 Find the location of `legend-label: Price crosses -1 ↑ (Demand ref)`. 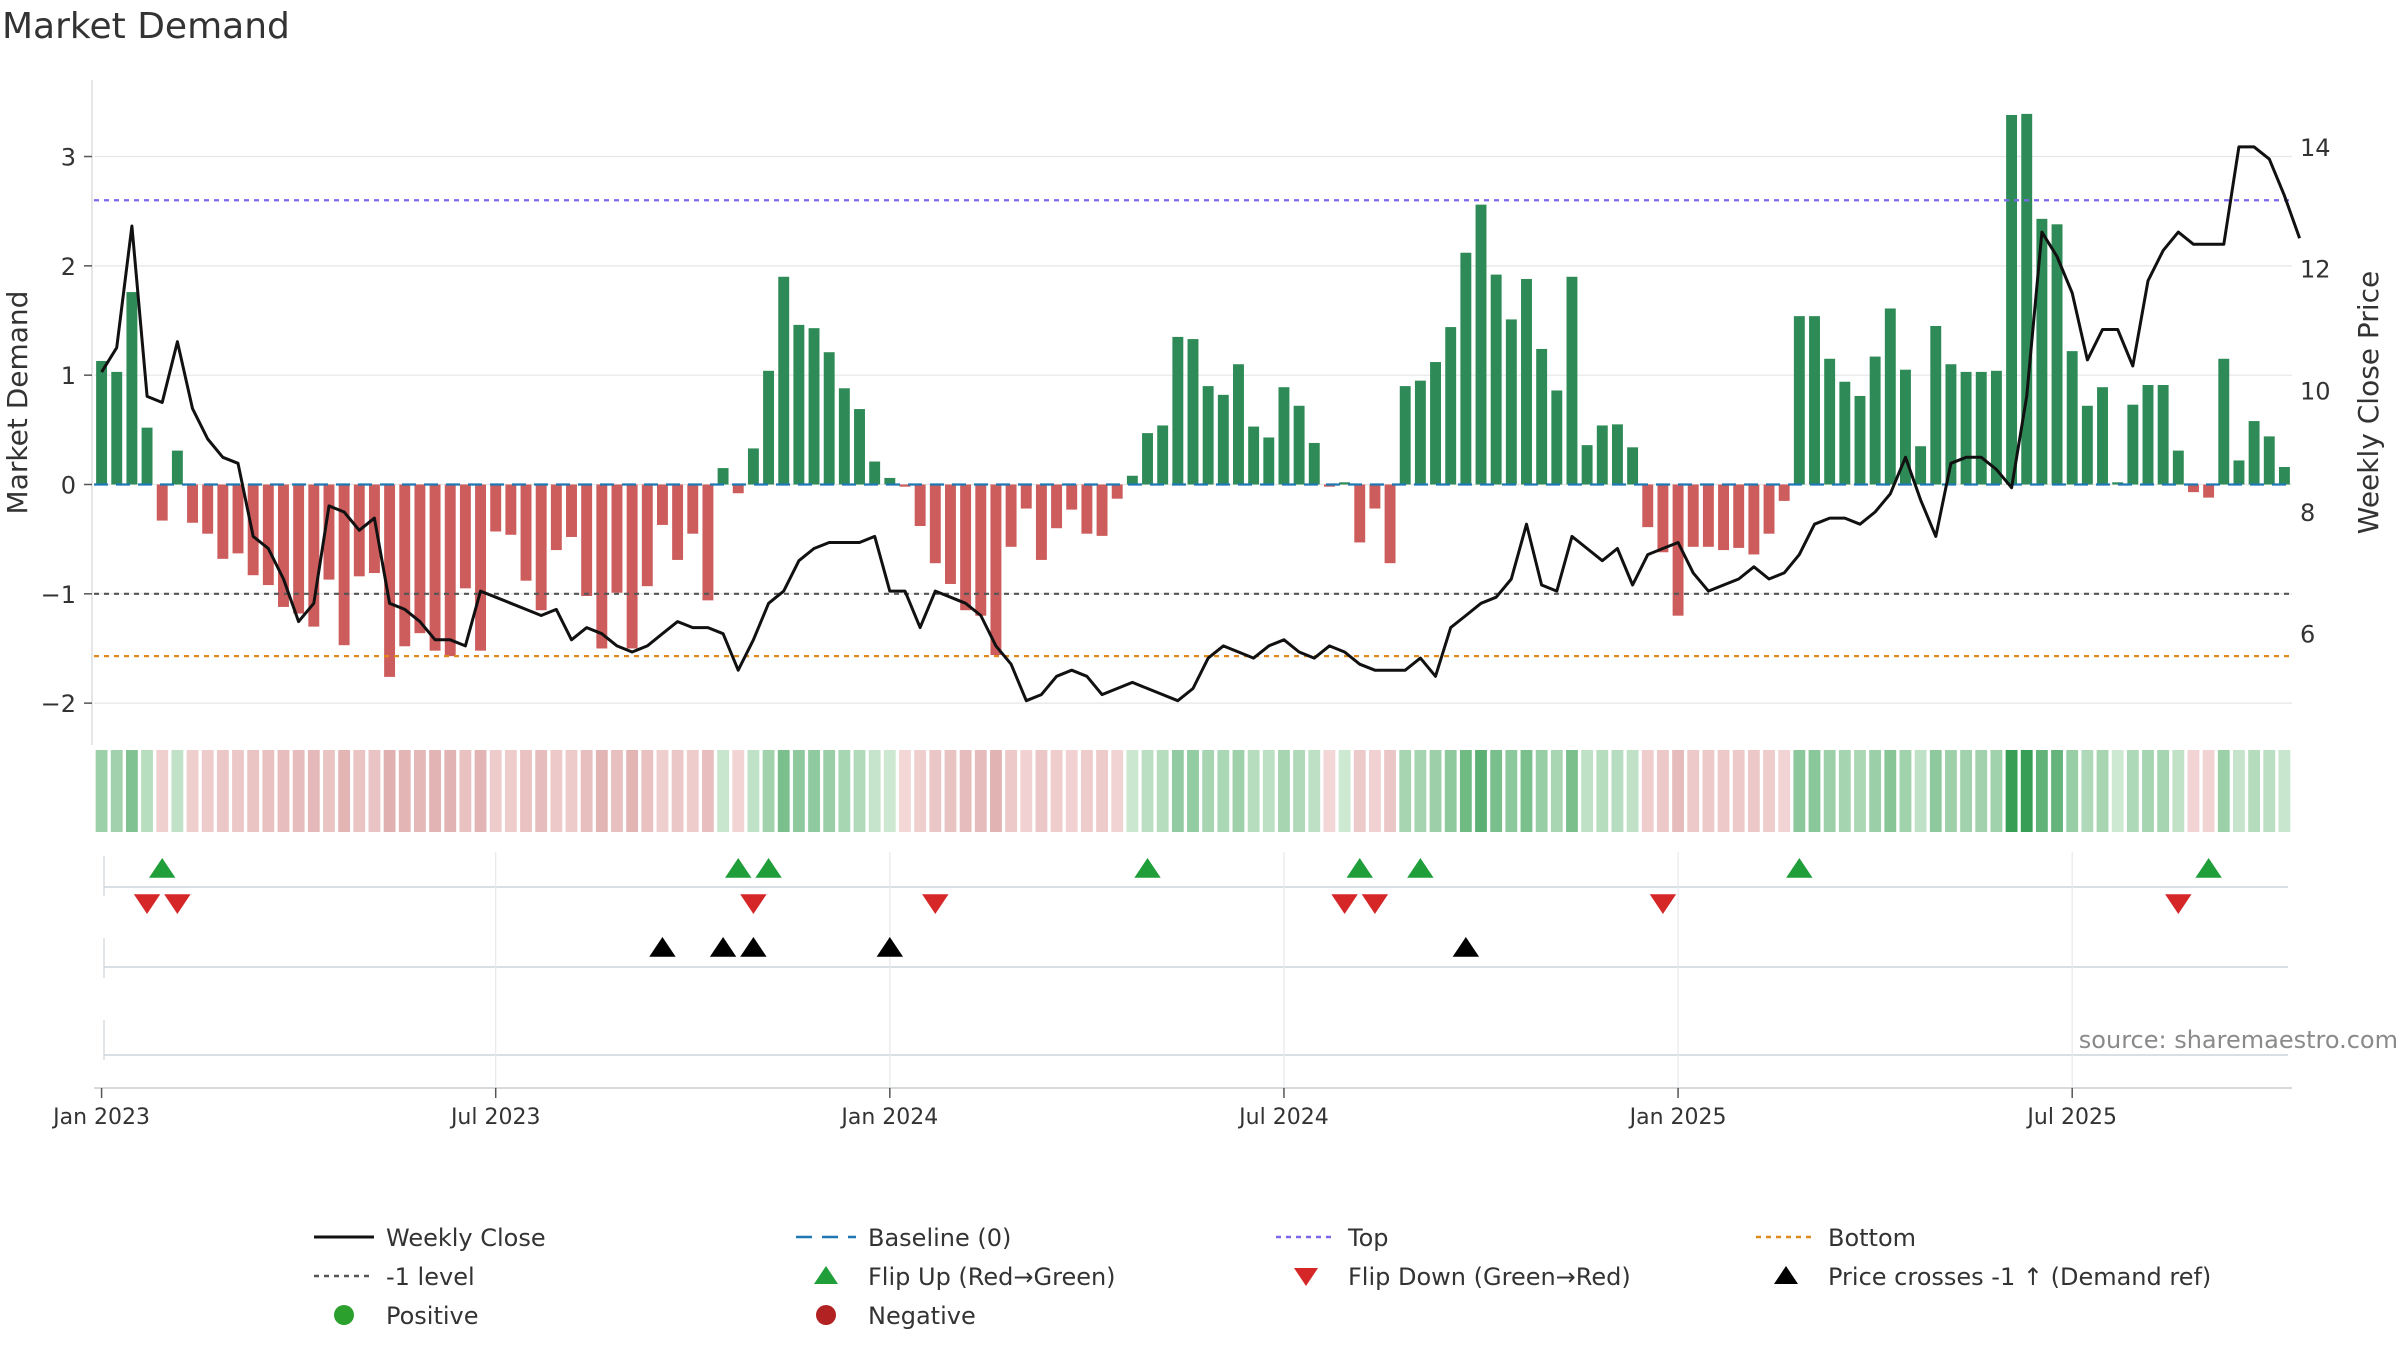

legend-label: Price crosses -1 ↑ (Demand ref) is located at coordinates (2019, 1277).